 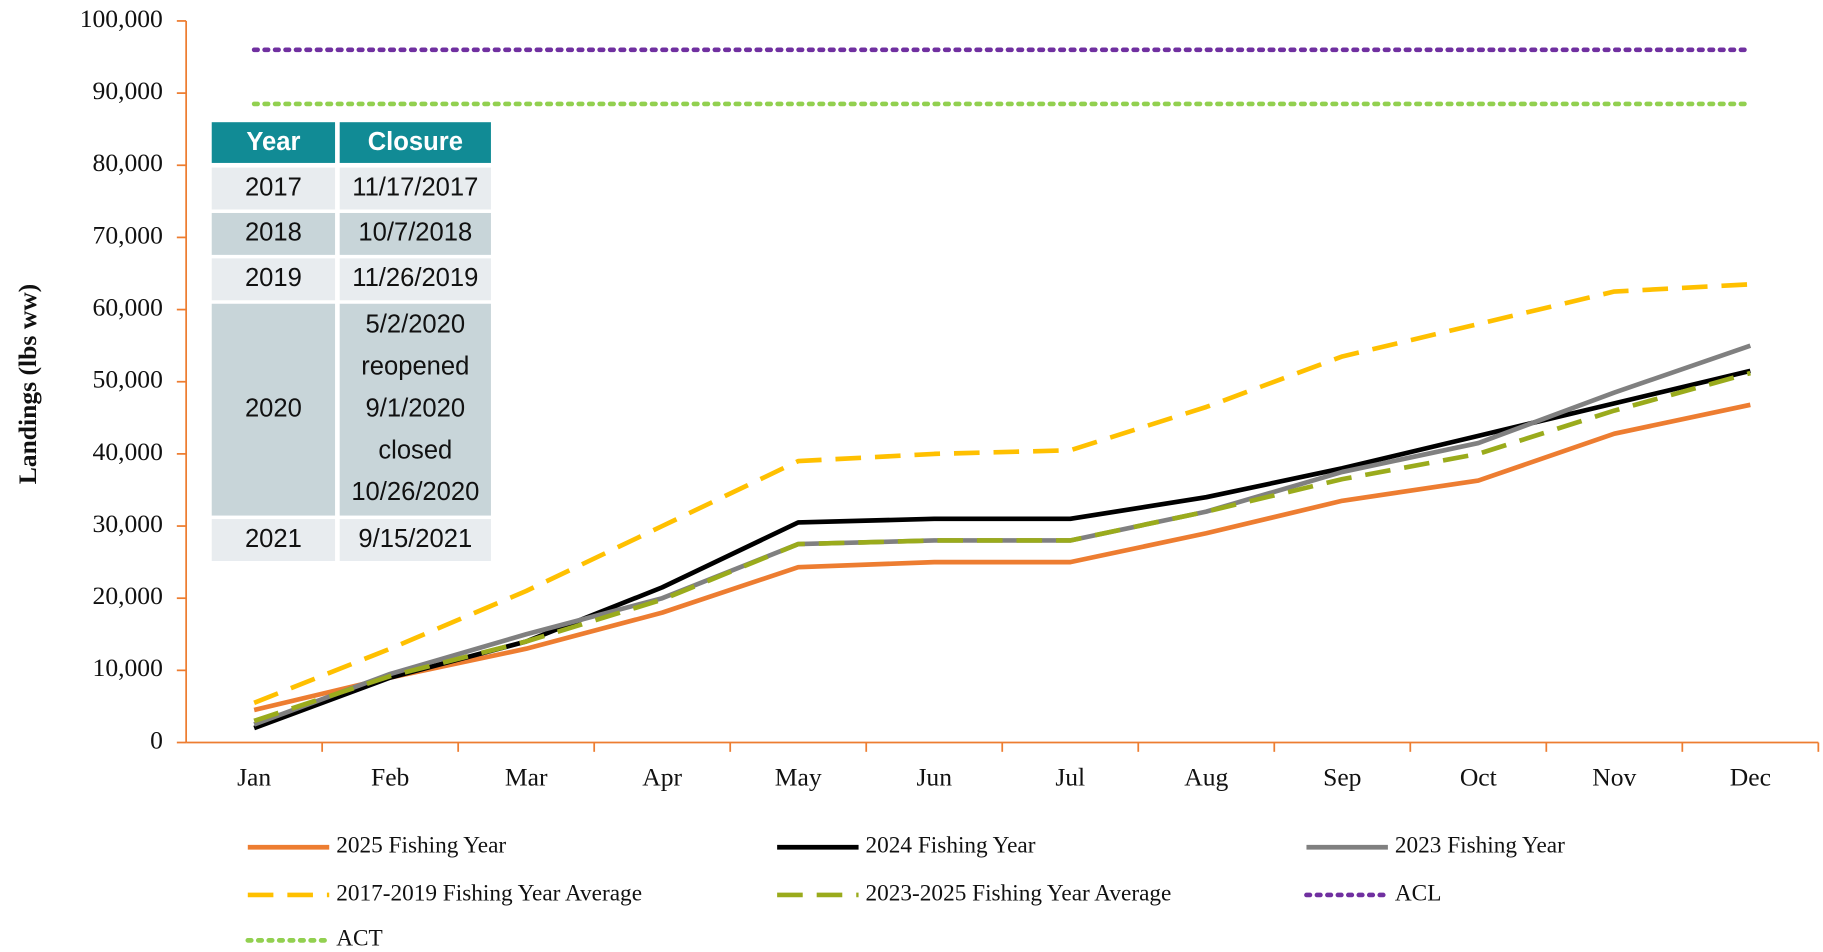 I want to click on table-closure: 9/1/2020, so click(x=416, y=408).